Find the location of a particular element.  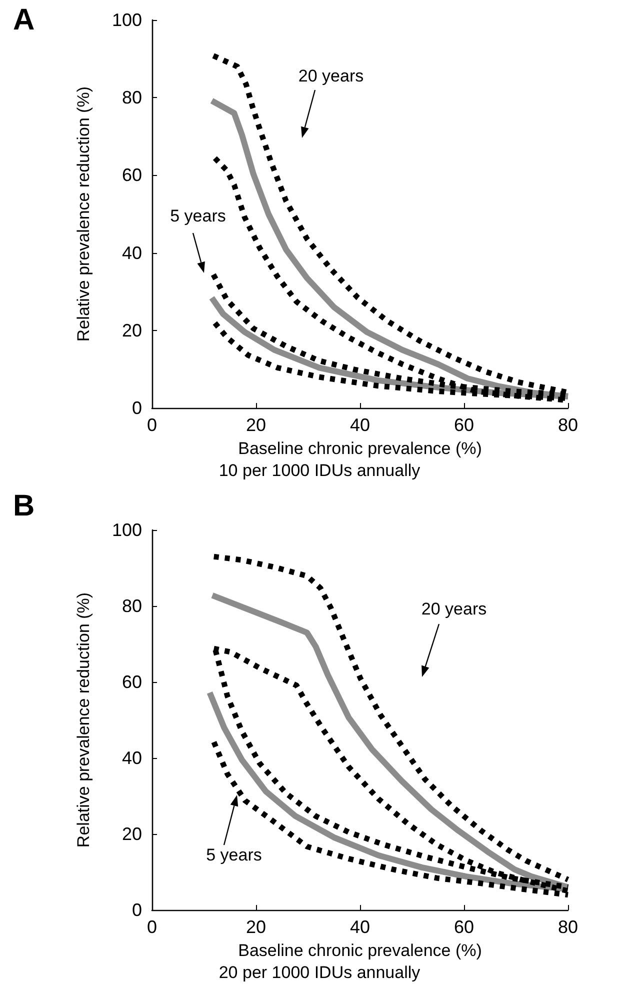

chart-title: B is located at coordinates (24, 506).